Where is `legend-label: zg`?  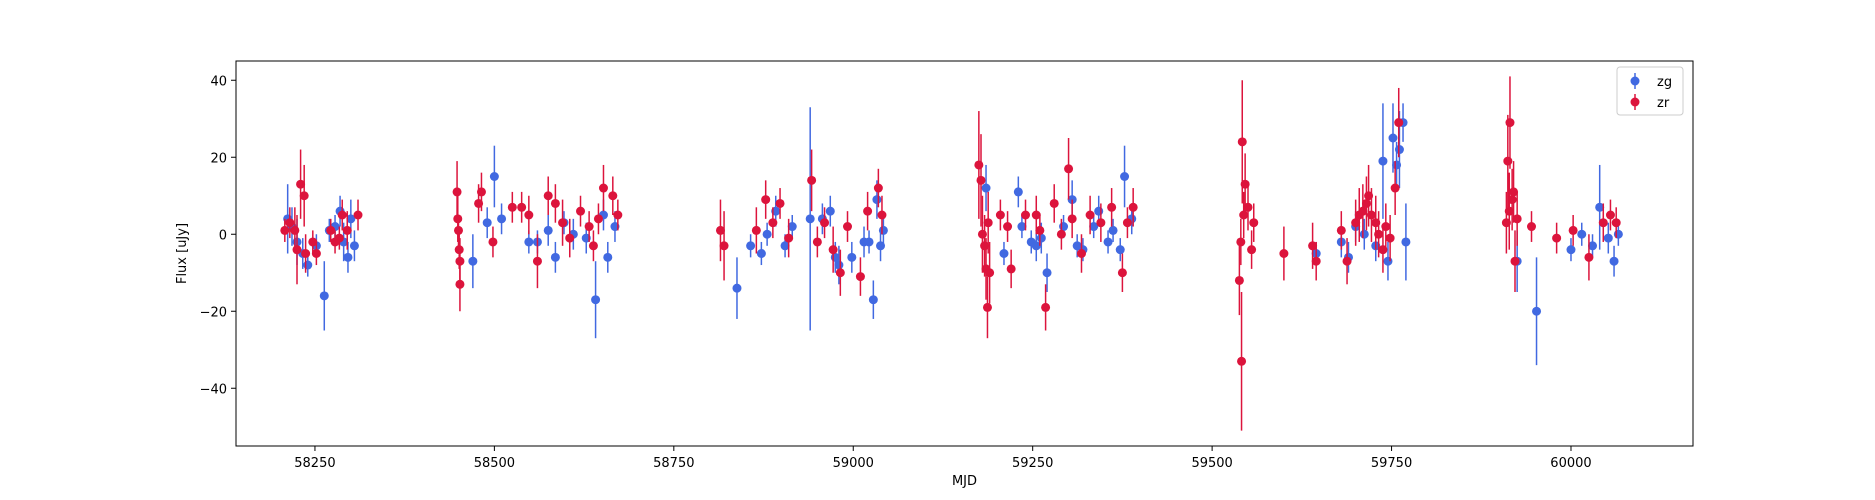 legend-label: zg is located at coordinates (1664, 82).